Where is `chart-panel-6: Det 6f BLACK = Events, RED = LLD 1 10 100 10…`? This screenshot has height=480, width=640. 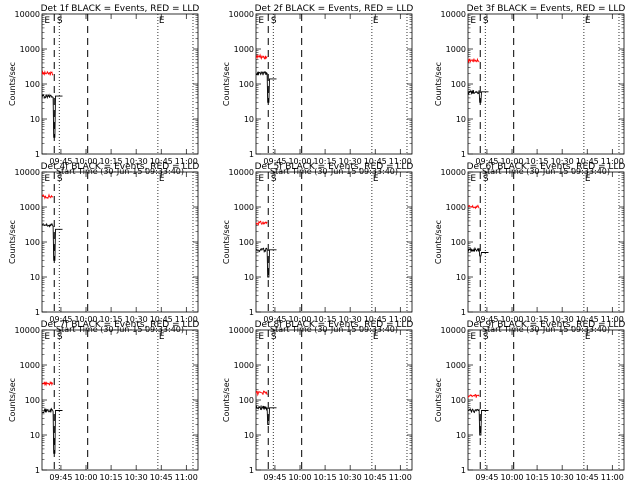
chart-panel-6: Det 6f BLACK = Events, RED = LLD 1 10 100 10… is located at coordinates (529, 248).